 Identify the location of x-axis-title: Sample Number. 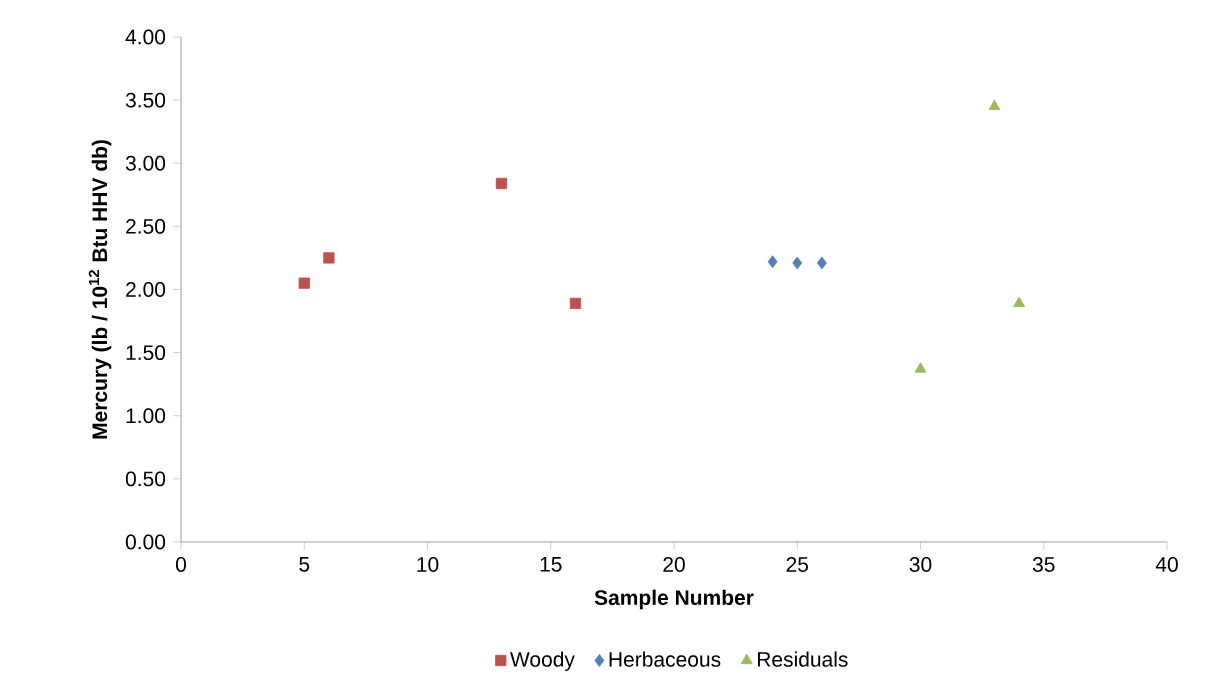
(674, 599).